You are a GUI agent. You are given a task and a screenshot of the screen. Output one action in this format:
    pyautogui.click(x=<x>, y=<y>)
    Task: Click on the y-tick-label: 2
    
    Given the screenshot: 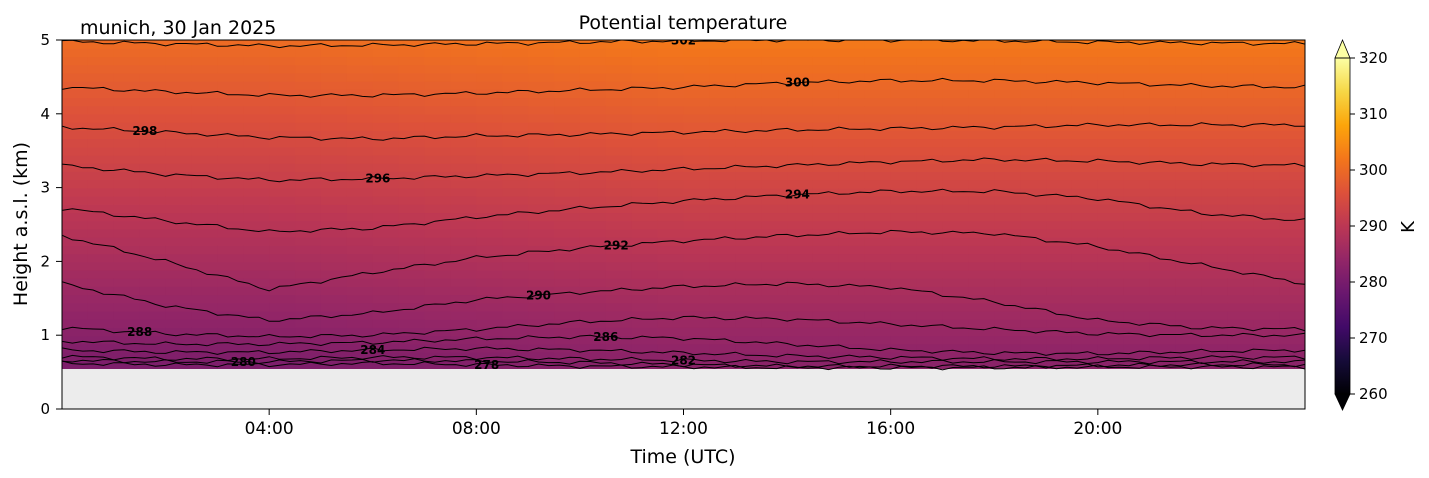 What is the action you would take?
    pyautogui.click(x=45, y=261)
    